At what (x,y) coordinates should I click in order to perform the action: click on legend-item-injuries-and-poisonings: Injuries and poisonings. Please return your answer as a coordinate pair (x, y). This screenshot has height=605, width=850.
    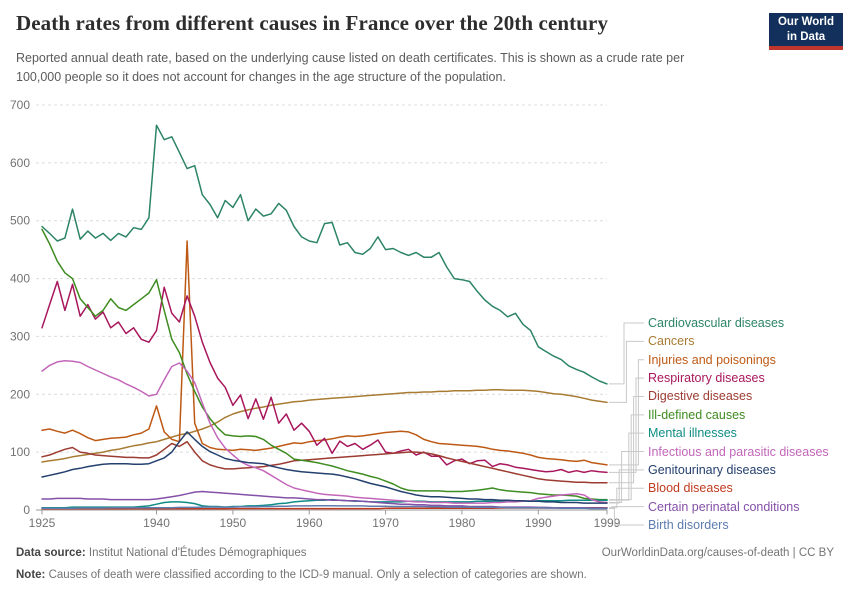
    Looking at the image, I should click on (712, 359).